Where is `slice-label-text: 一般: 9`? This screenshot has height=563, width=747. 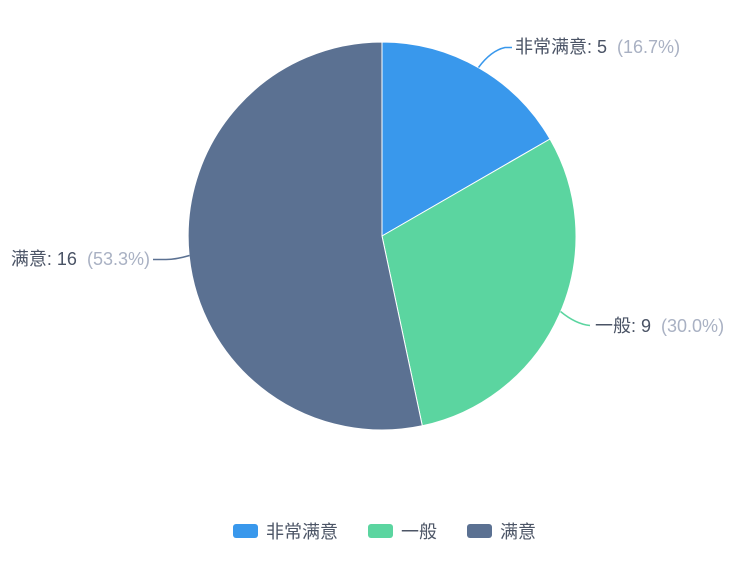 slice-label-text: 一般: 9 is located at coordinates (623, 326).